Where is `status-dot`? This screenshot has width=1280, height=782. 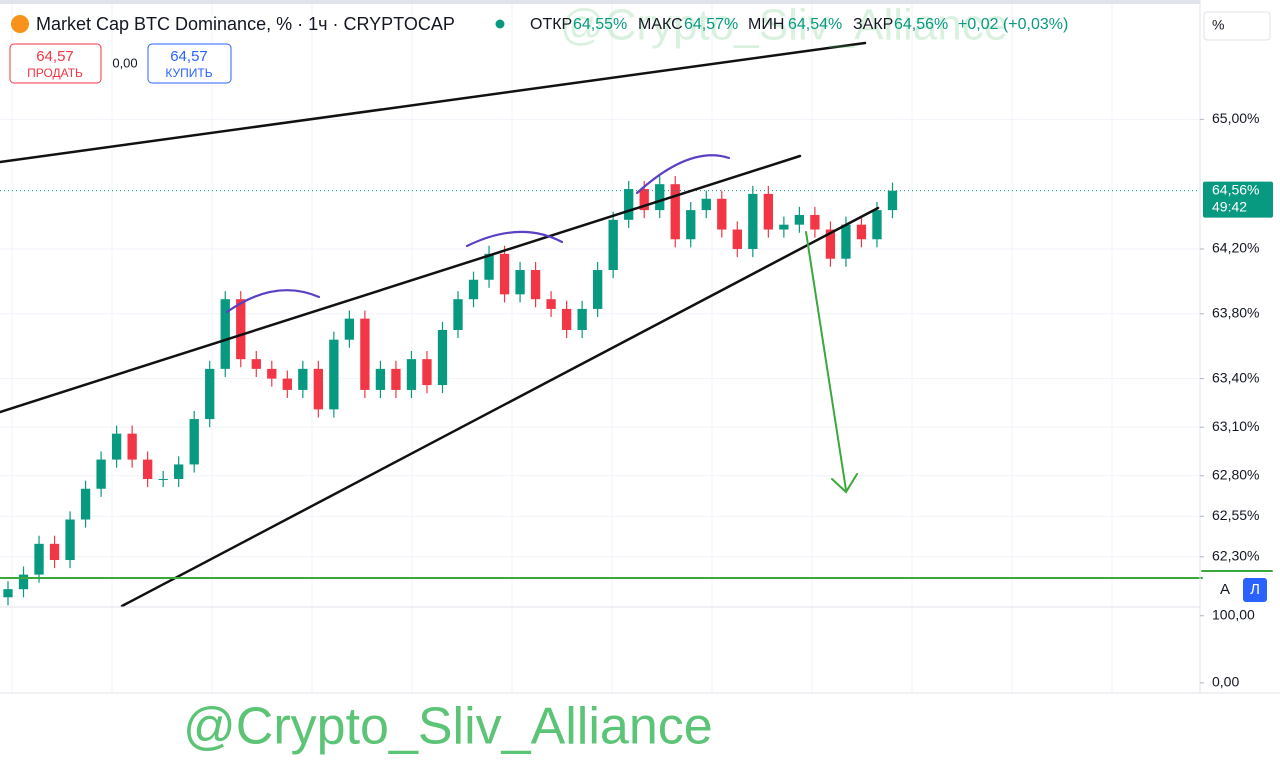
status-dot is located at coordinates (500, 24).